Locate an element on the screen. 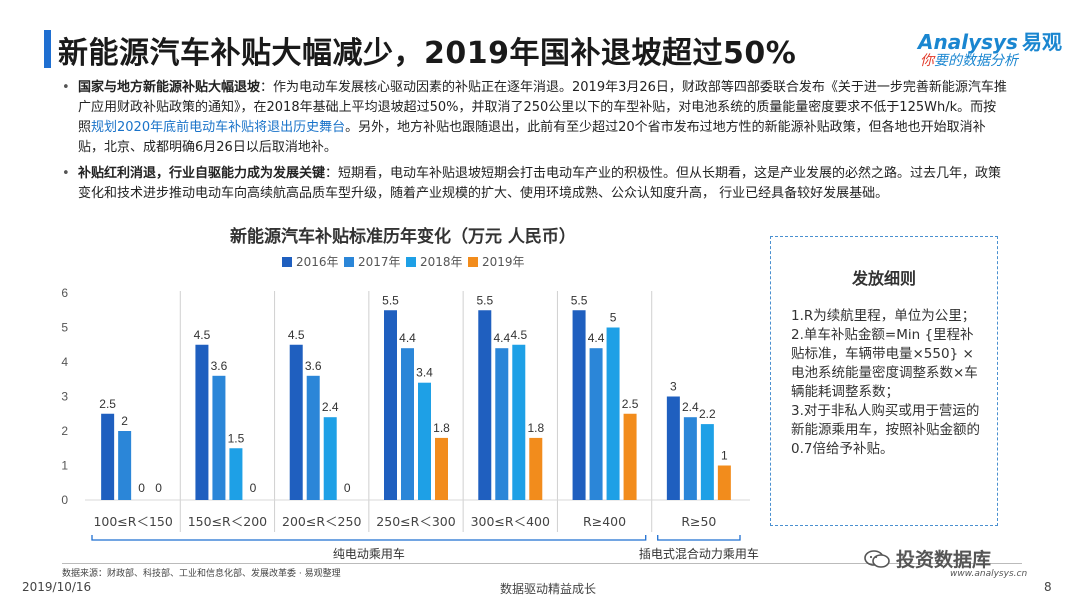  y-tick-label: 2 is located at coordinates (64, 431).